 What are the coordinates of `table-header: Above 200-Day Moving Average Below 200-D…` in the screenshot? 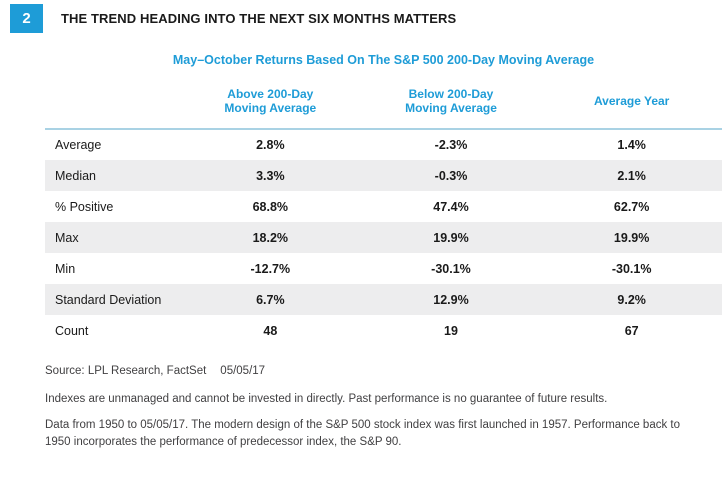 It's located at (383, 105).